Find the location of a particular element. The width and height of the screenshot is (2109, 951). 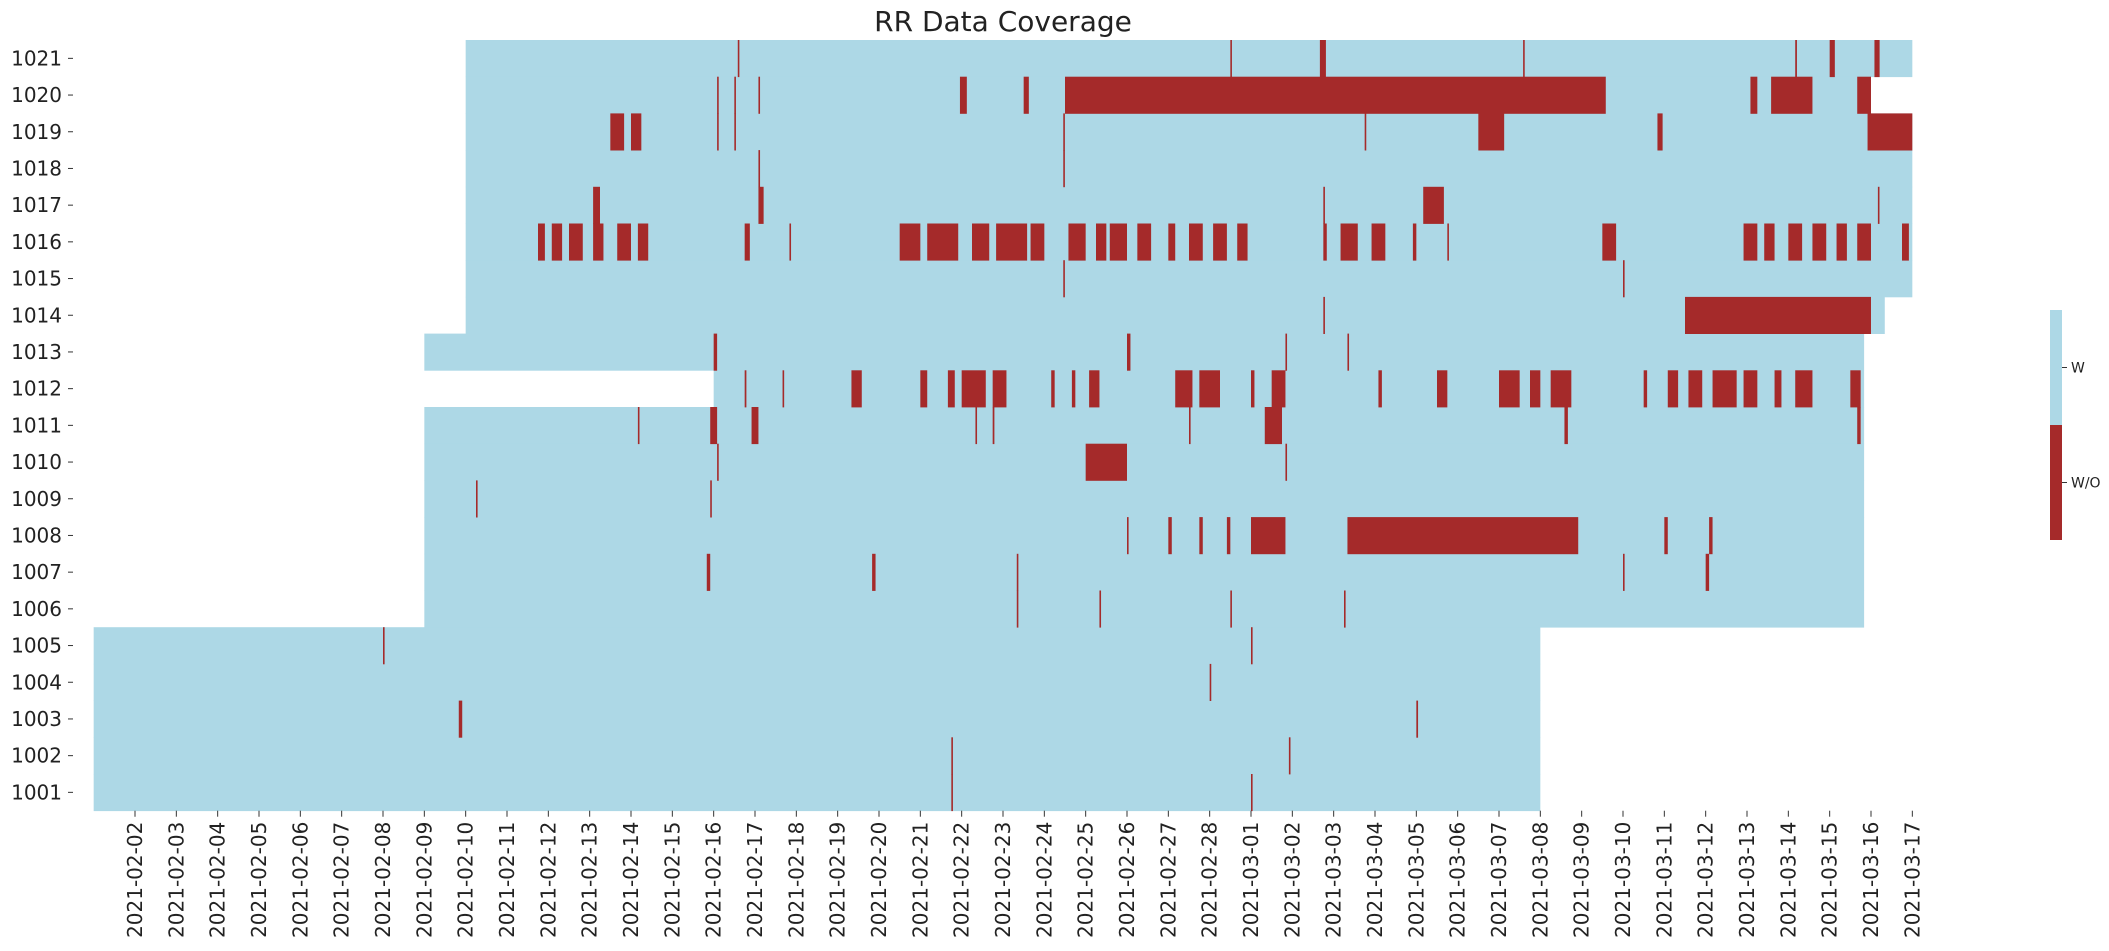

x-tick-label: 2021-02-07 is located at coordinates (342, 880).